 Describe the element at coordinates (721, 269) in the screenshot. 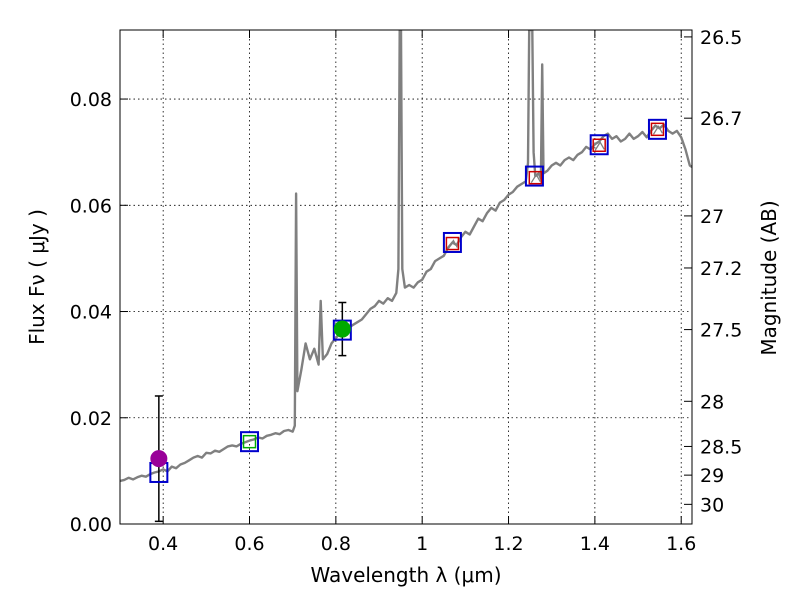

I see `y-right-tick-label: 27.2` at that location.